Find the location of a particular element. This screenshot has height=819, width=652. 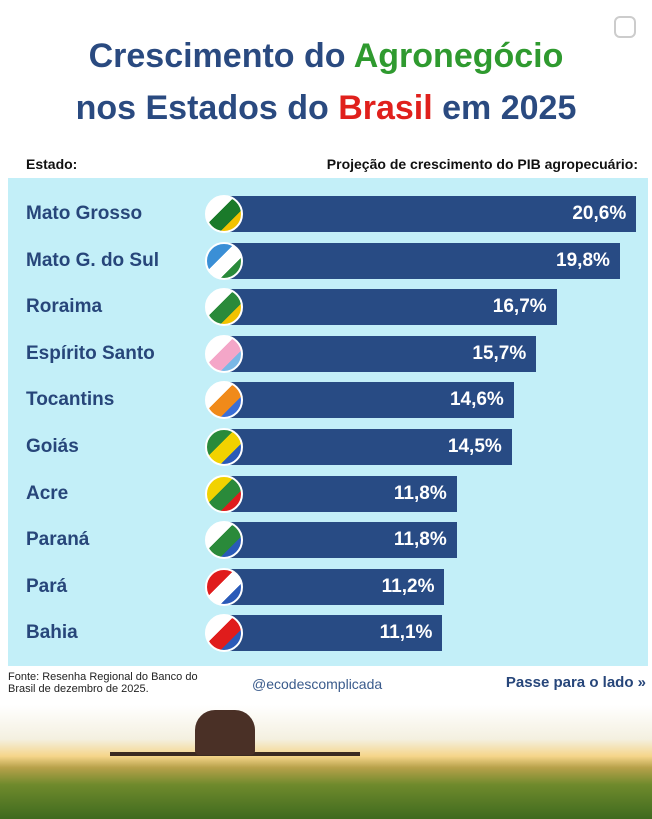

state-label: Pará is located at coordinates (47, 586).